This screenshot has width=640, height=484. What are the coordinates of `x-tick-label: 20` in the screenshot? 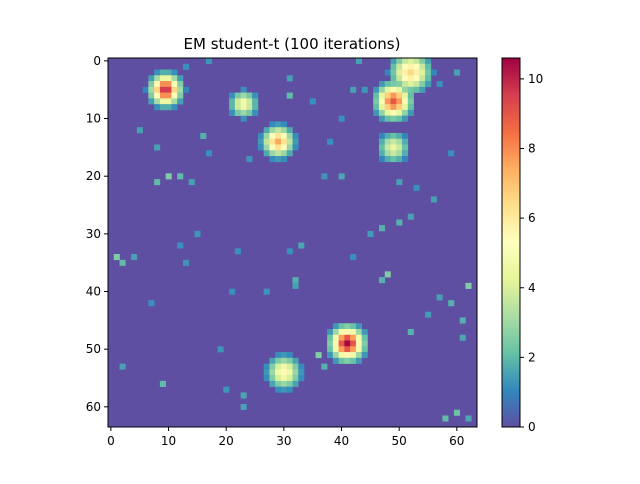 It's located at (226, 441).